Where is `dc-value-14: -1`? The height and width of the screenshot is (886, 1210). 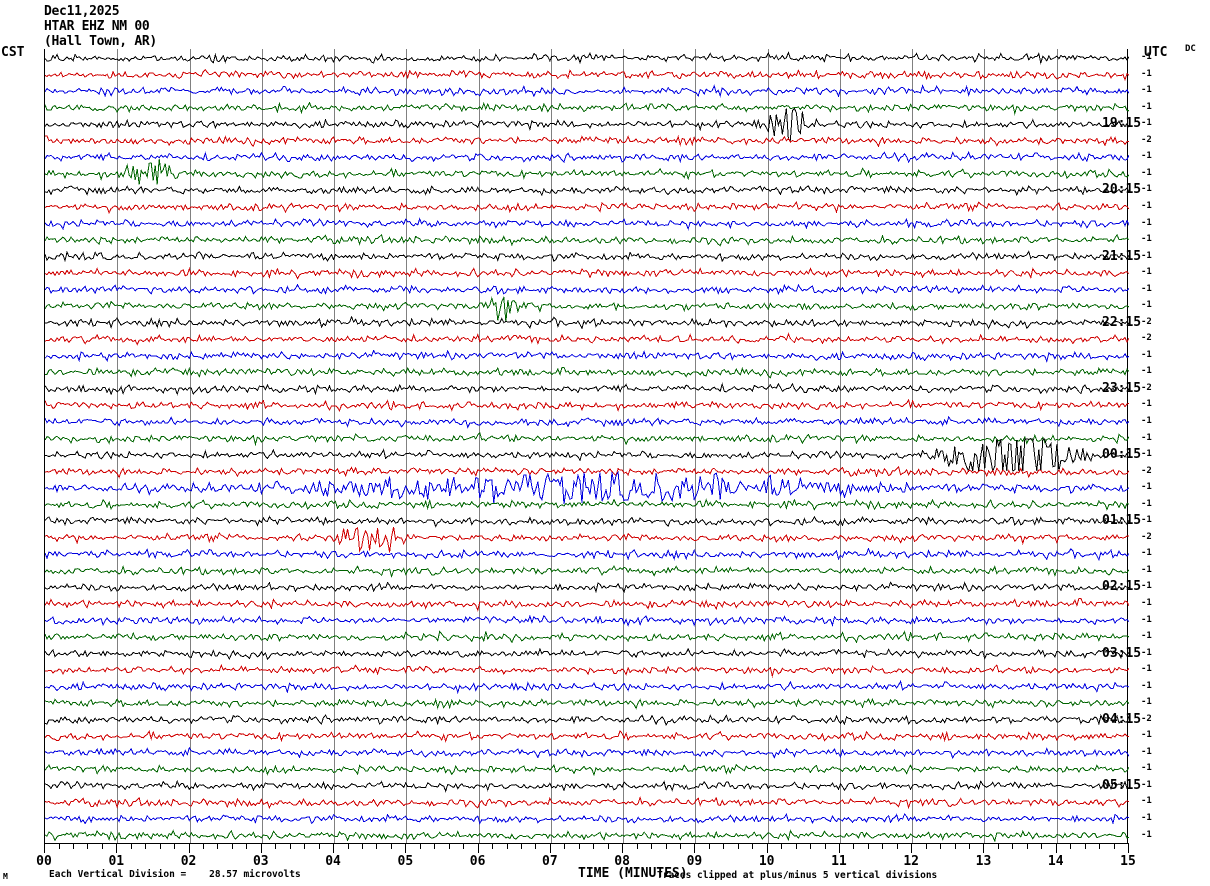 dc-value-14: -1 is located at coordinates (1146, 288).